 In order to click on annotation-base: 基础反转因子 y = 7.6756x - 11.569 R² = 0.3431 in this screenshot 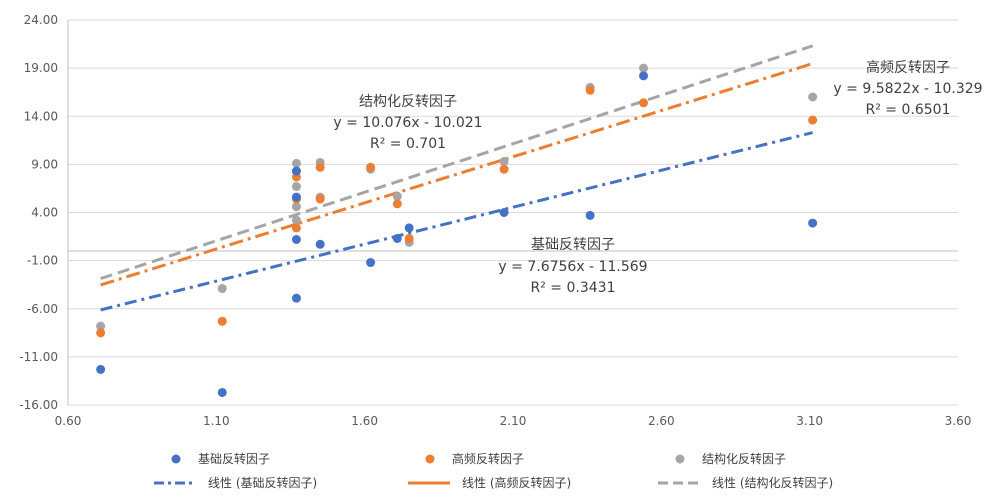, I will do `click(572, 266)`.